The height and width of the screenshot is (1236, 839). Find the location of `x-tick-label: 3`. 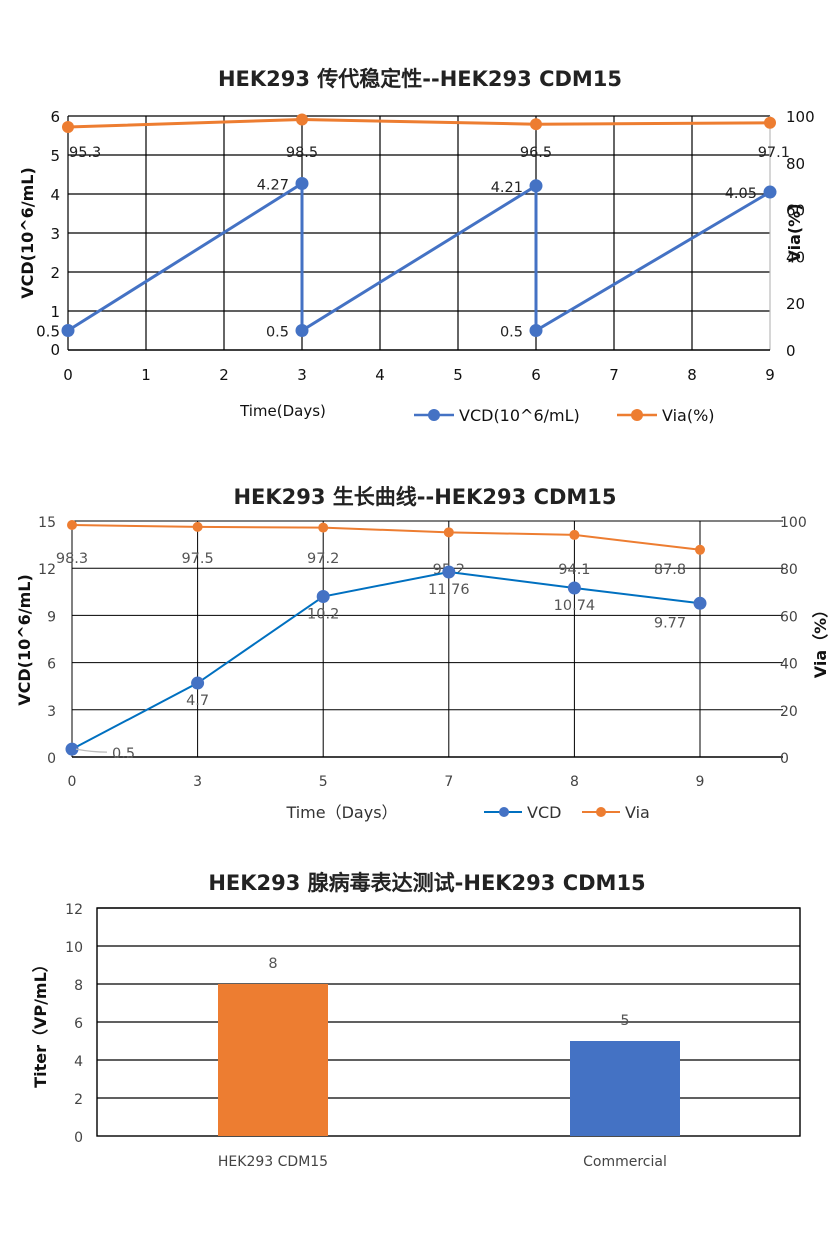

x-tick-label: 3 is located at coordinates (197, 782).